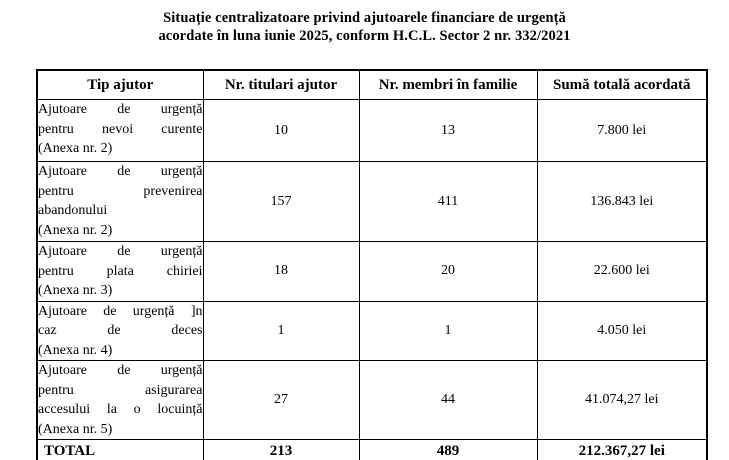 This screenshot has width=729, height=460. Describe the element at coordinates (622, 330) in the screenshot. I see `cell-suma: 4.050 lei` at that location.